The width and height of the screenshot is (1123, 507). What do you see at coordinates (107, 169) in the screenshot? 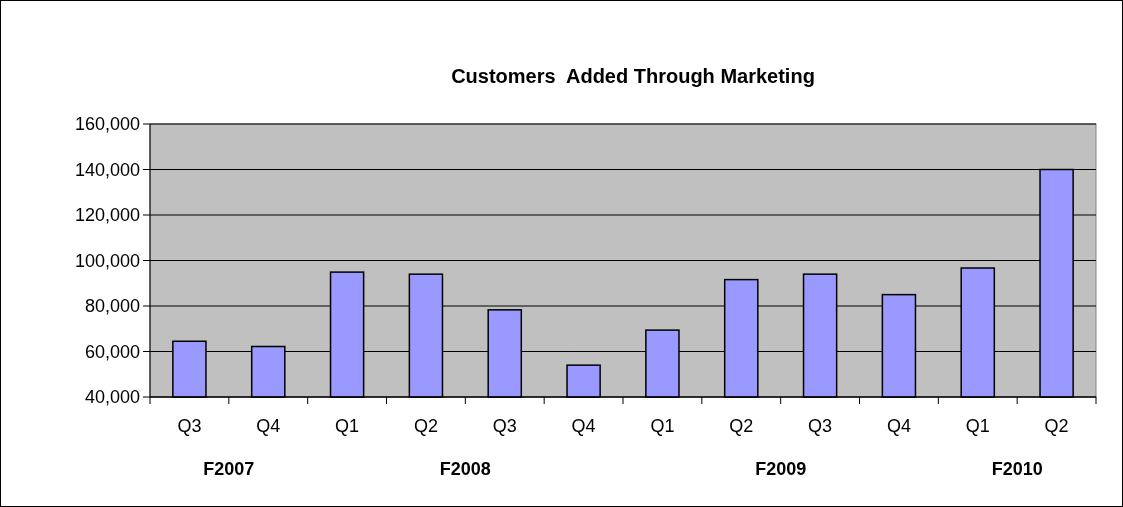
I see `y-tick-label: 140,000` at bounding box center [107, 169].